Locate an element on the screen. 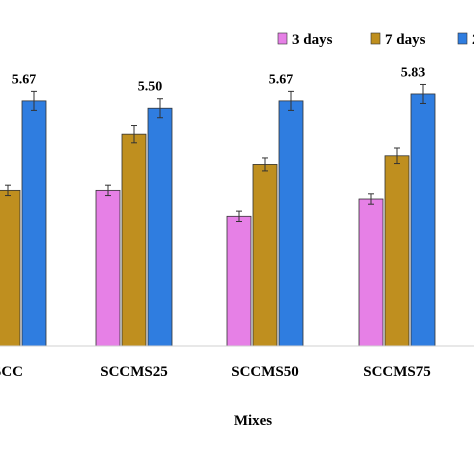 This screenshot has height=474, width=474. bar-28-days-SCC is located at coordinates (34, 223).